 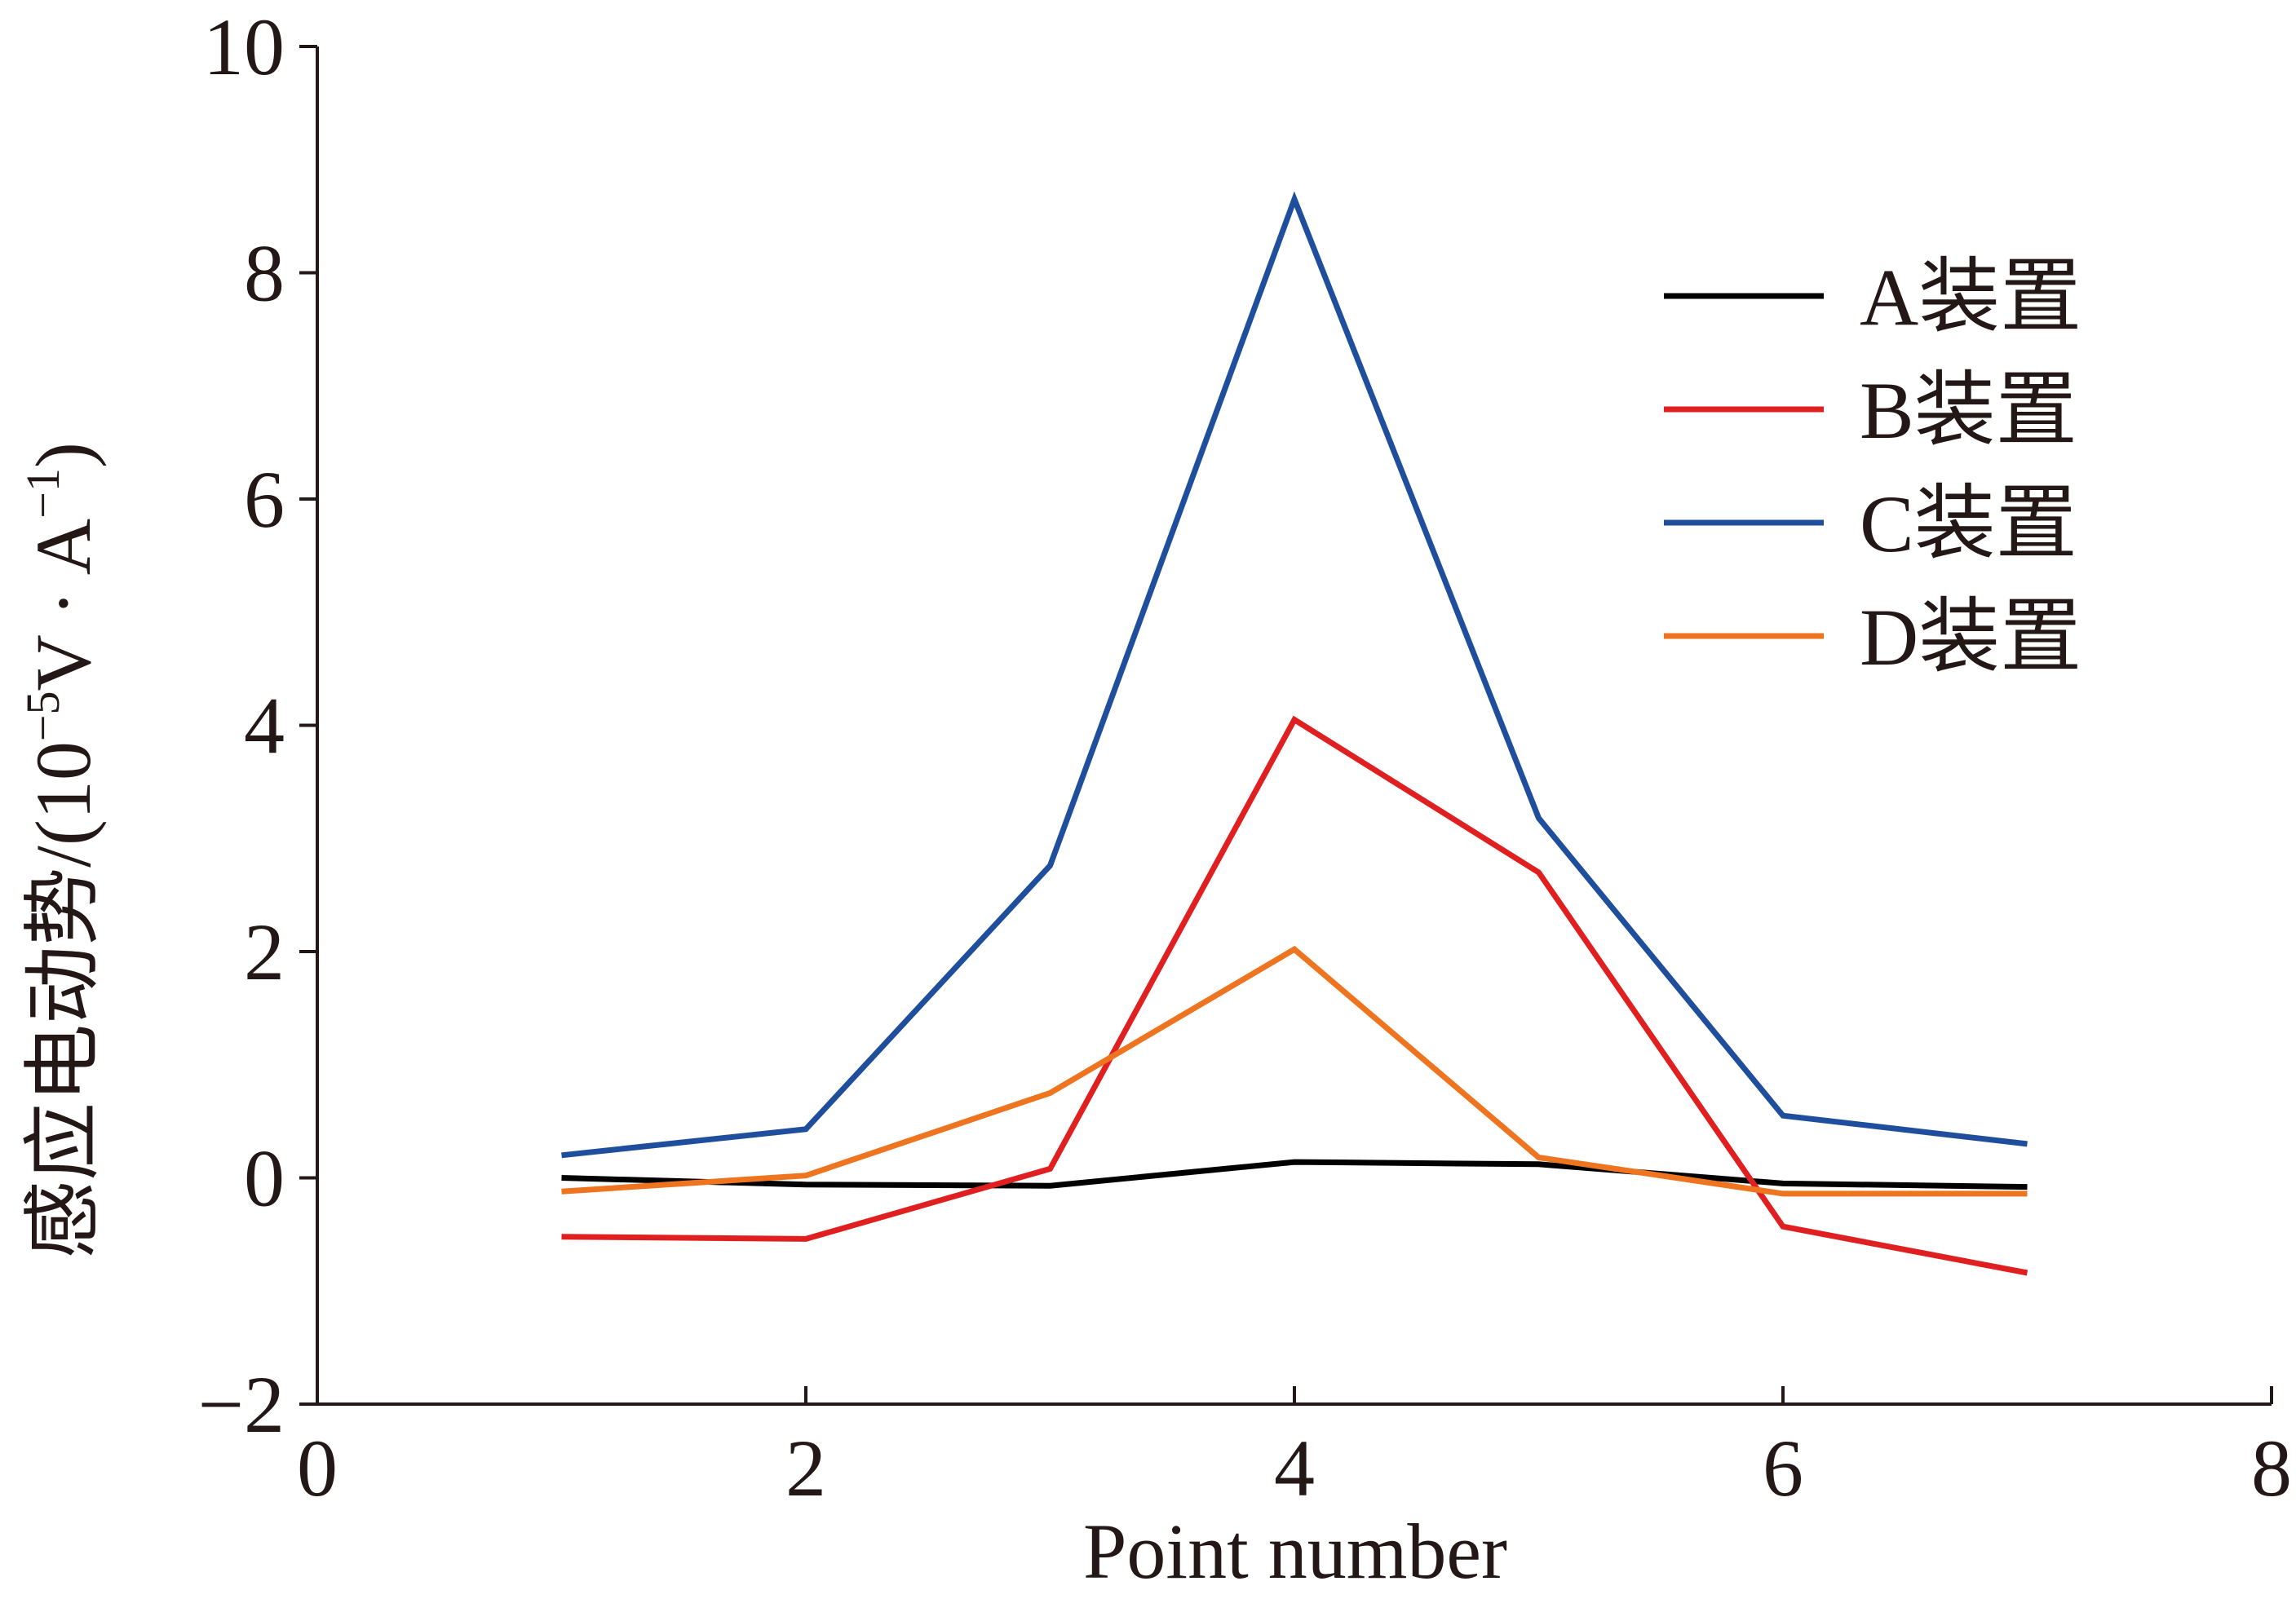 I want to click on x-tick-label: 6, so click(x=1783, y=1468).